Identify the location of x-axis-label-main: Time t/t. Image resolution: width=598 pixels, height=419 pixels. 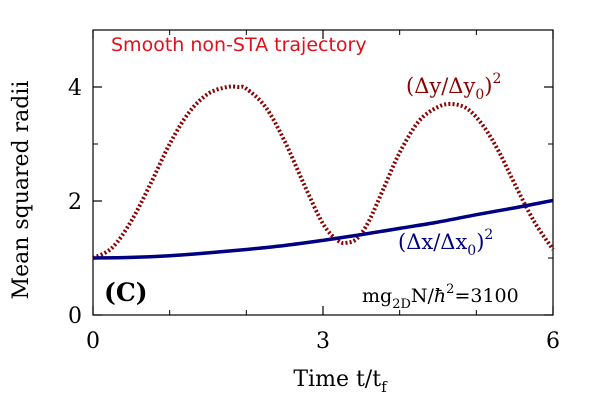
(337, 379).